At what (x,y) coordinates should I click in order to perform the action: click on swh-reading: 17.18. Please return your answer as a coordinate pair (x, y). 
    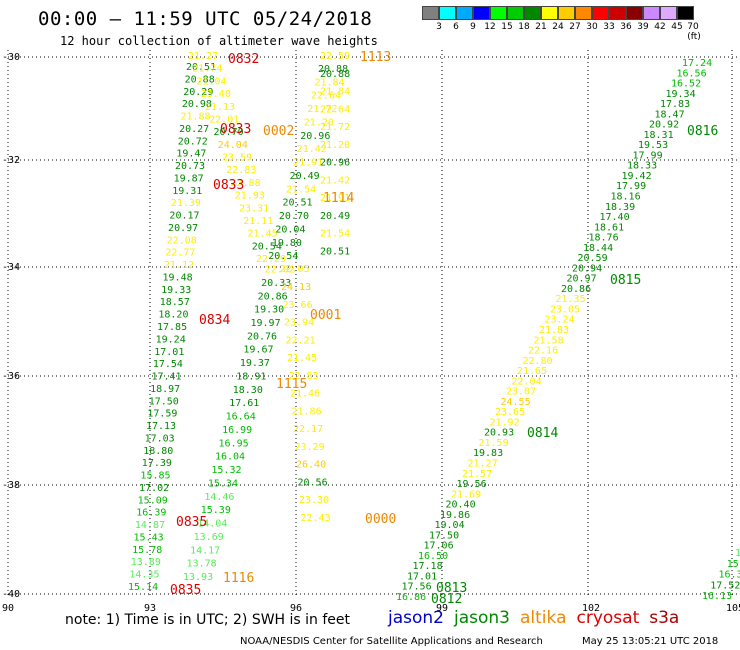
    Looking at the image, I should click on (428, 566).